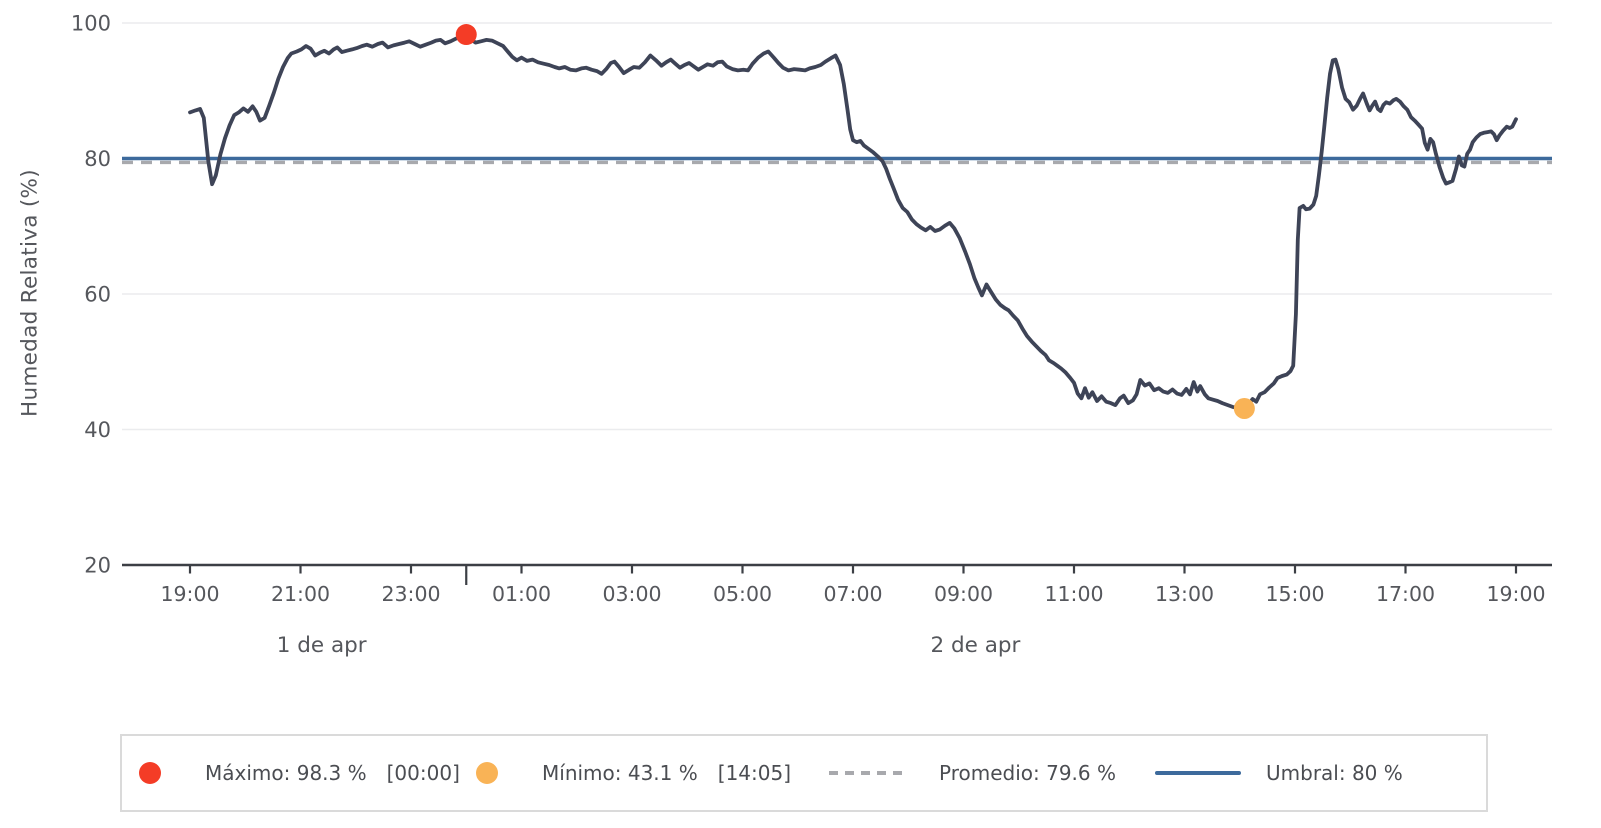 The height and width of the screenshot is (828, 1601). I want to click on legend-item-minimo: Mínimo: 43.1 % [14:05], so click(633, 773).